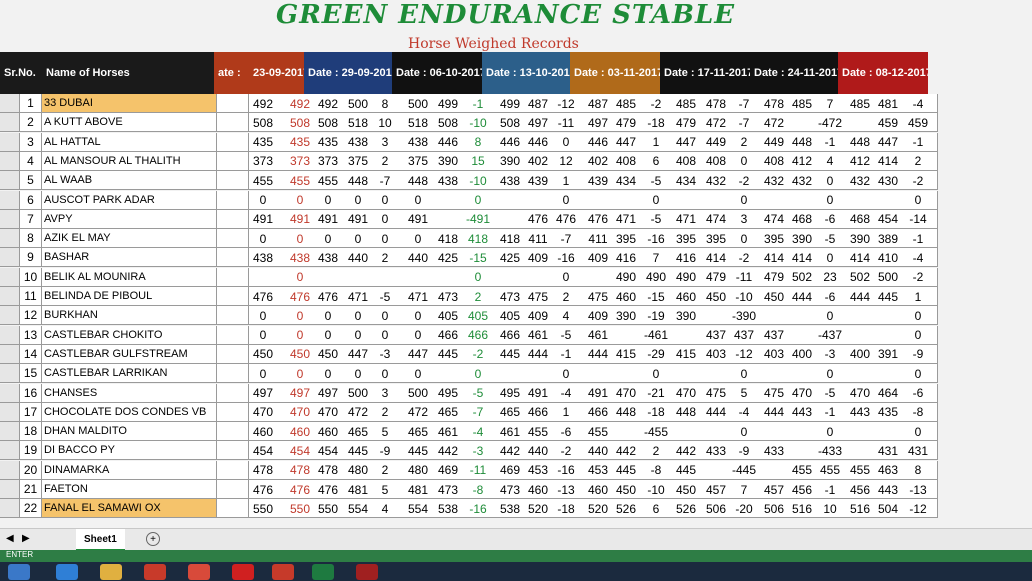  What do you see at coordinates (19, 572) in the screenshot?
I see `start-icon` at bounding box center [19, 572].